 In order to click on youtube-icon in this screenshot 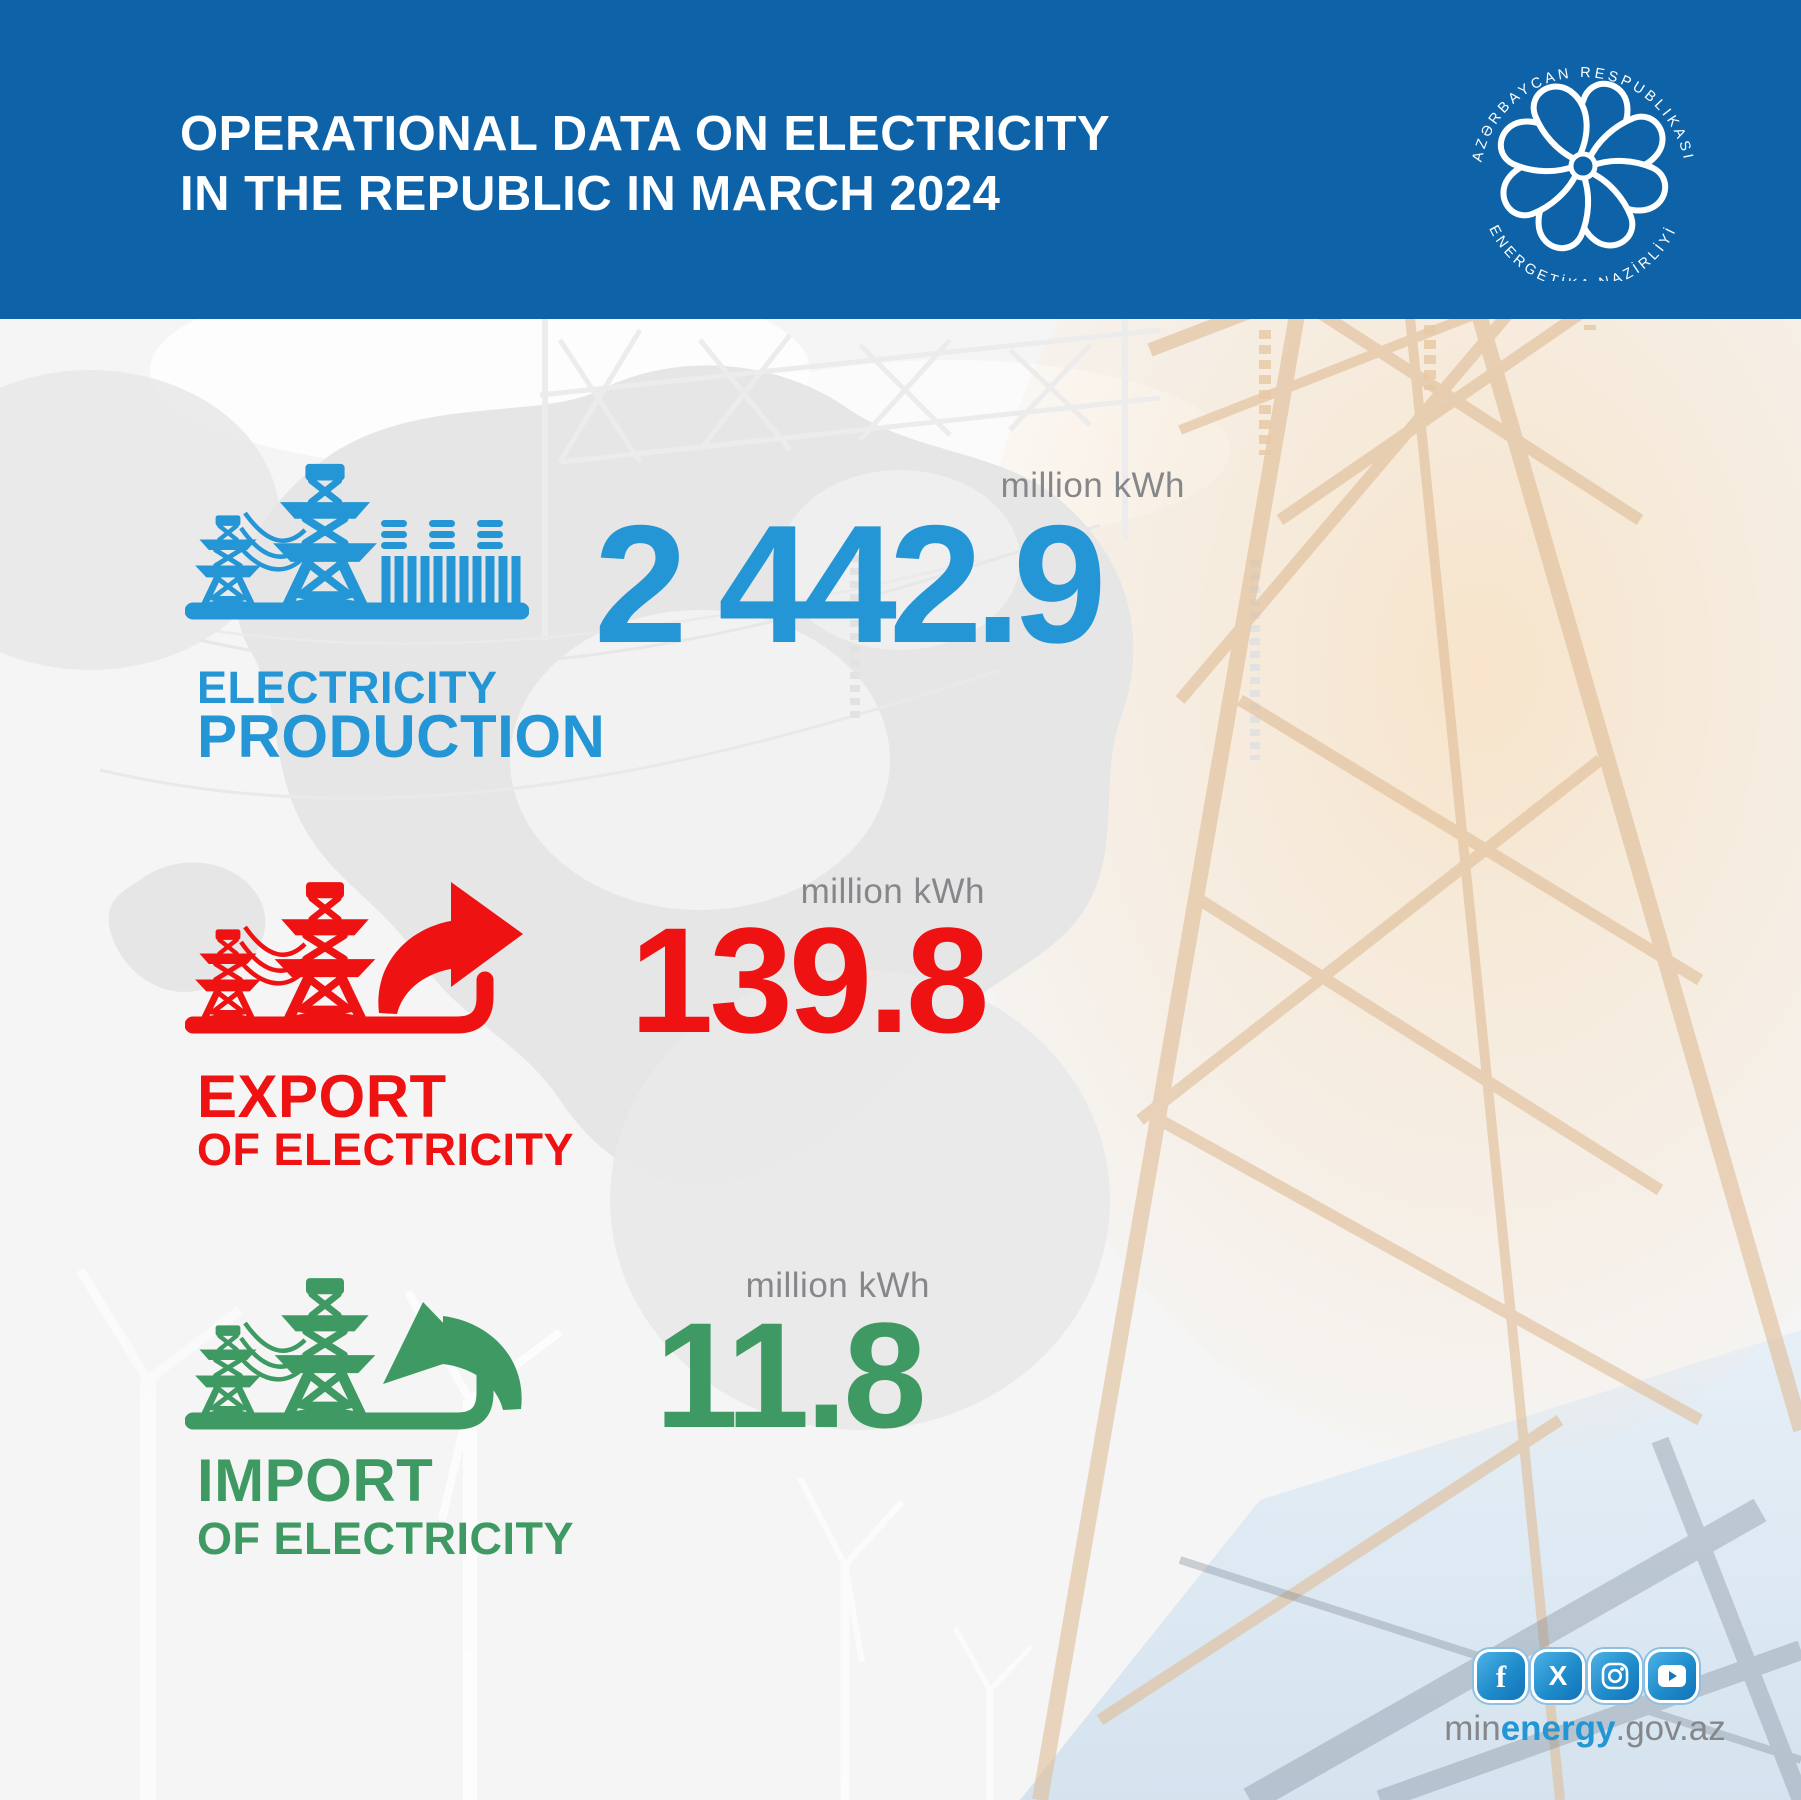, I will do `click(1672, 1676)`.